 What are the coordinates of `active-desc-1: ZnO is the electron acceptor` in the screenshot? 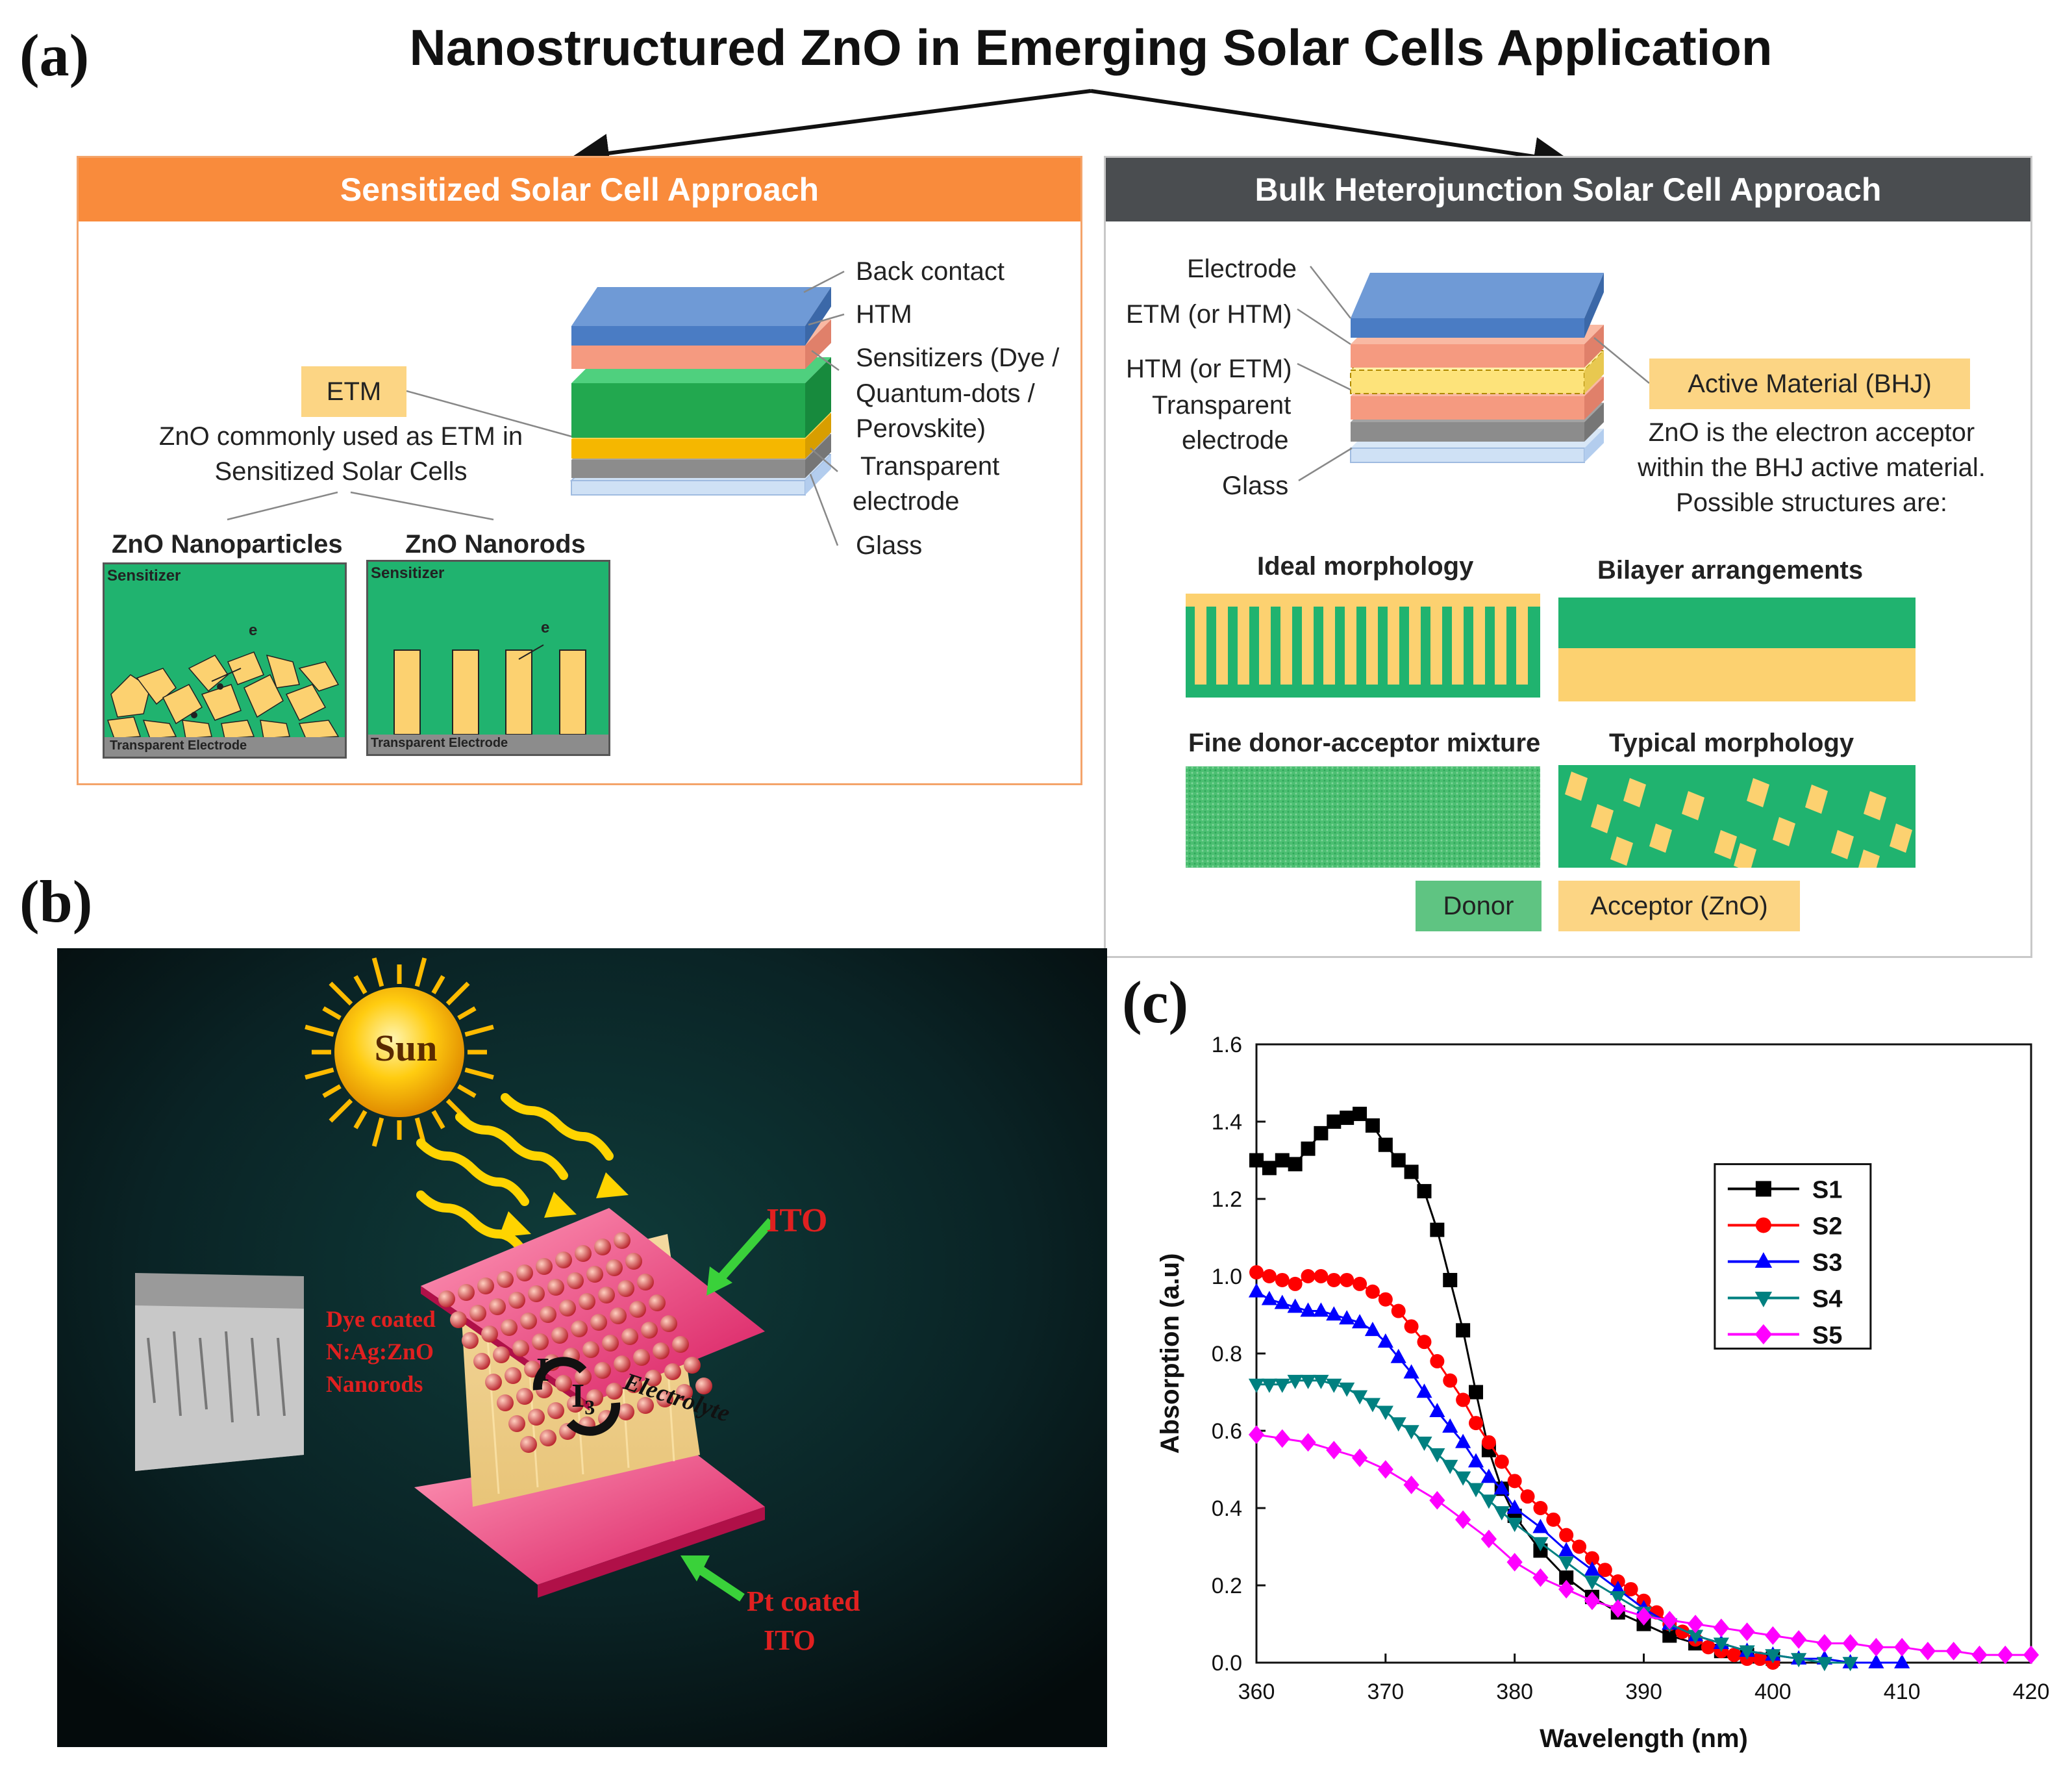 It's located at (1811, 432).